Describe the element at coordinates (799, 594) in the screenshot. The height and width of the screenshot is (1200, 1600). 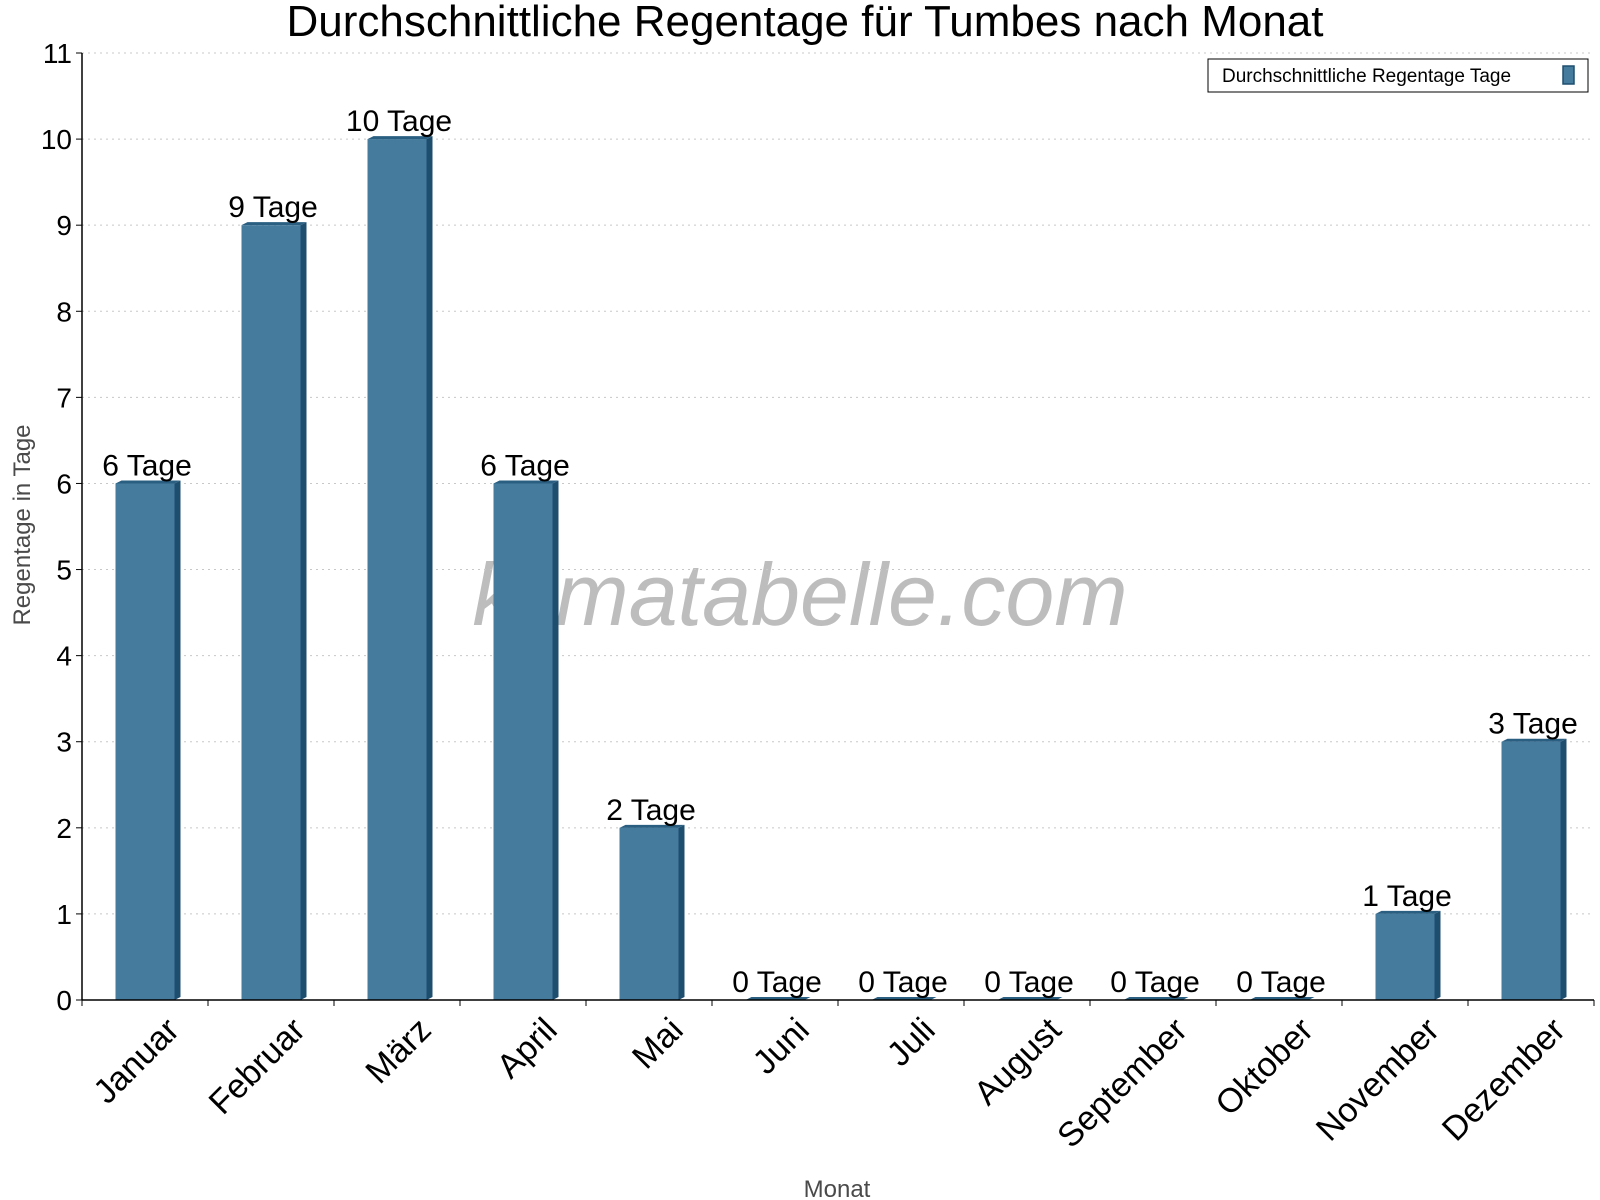
I see `watermark: klimatabelle.com` at that location.